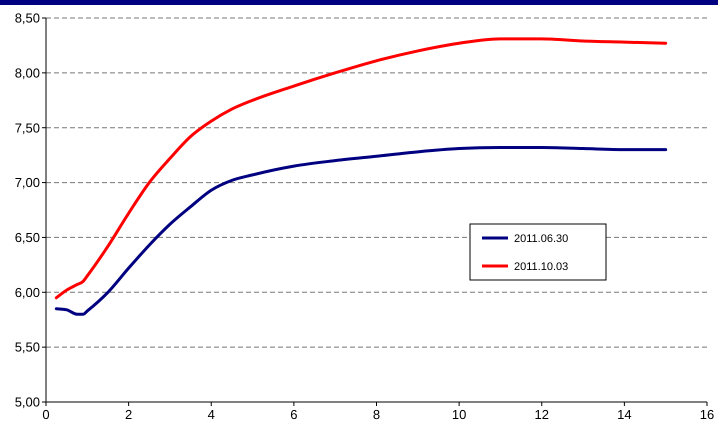  I want to click on y-tick-label: 8,50, so click(27, 18).